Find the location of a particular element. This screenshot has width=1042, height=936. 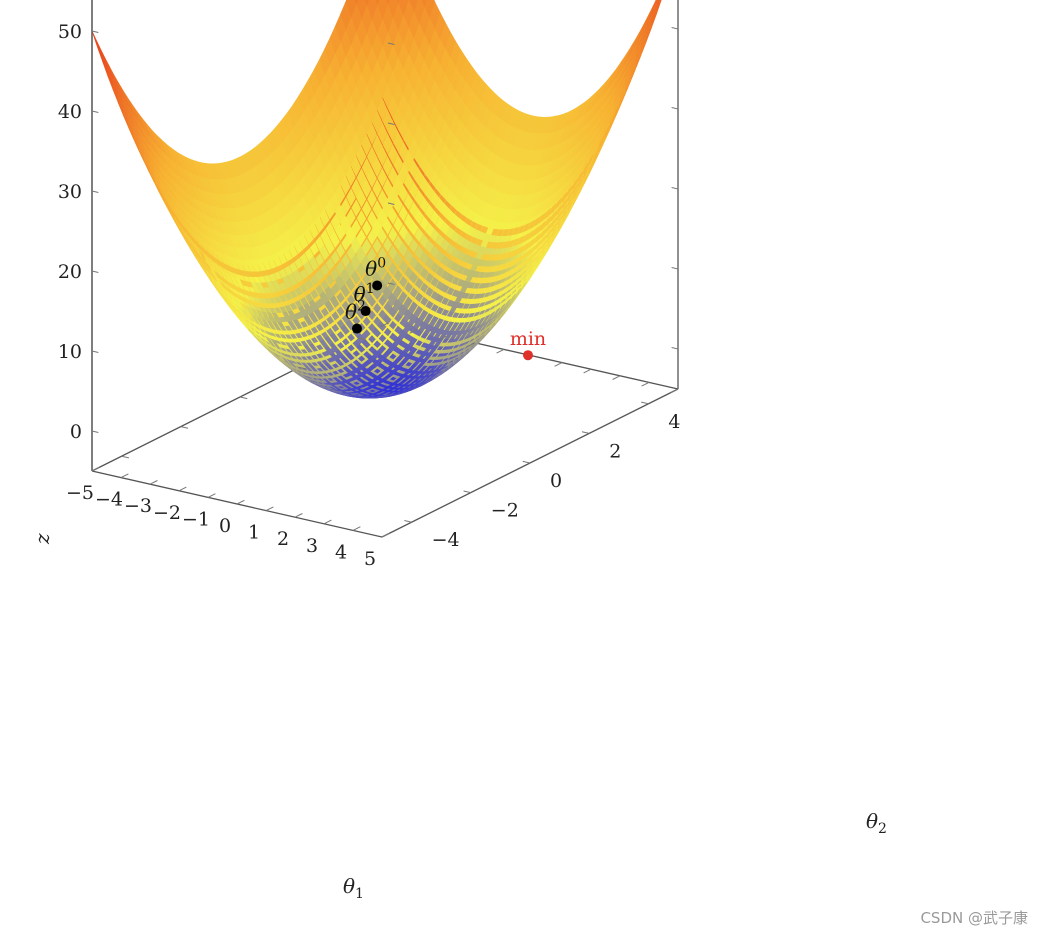

z-axis-label: z is located at coordinates (42, 539).